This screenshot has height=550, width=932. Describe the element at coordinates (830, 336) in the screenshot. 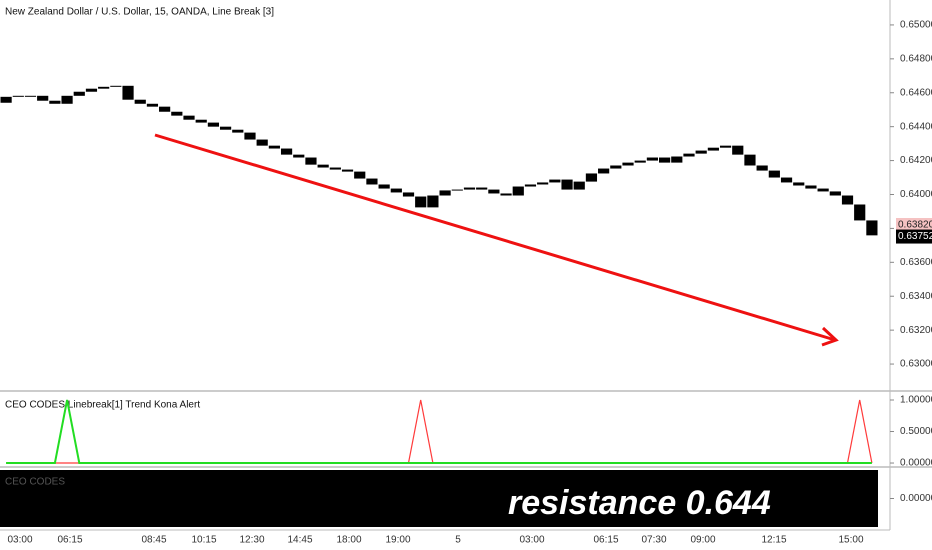

I see `trend-arrow-head` at that location.